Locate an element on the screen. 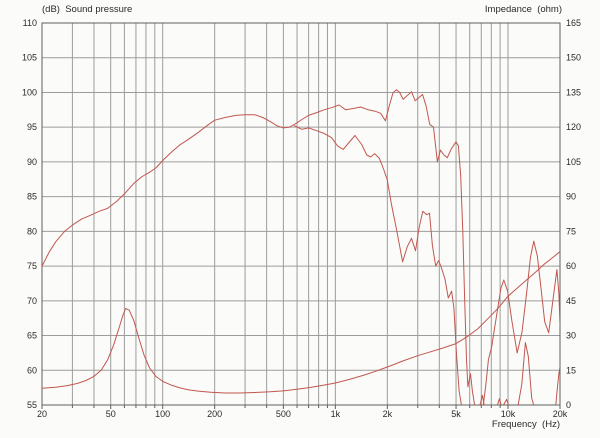 The image size is (600, 438). y-left-tick-label: 90 is located at coordinates (32, 162).